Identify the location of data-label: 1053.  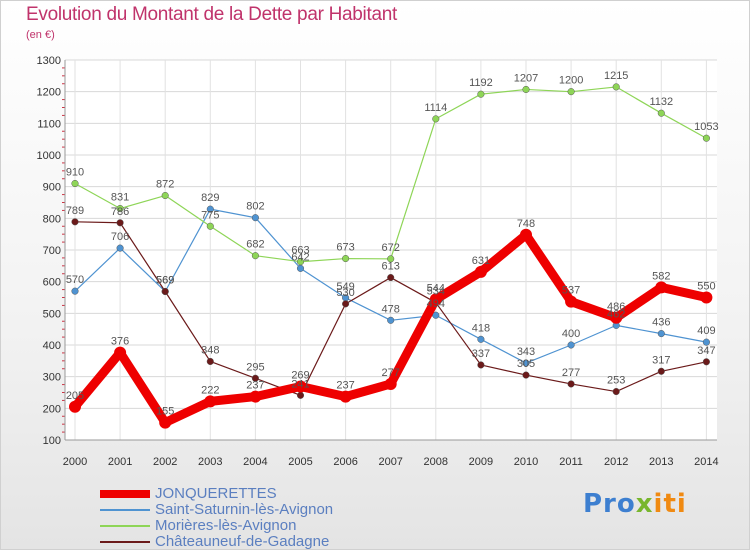
(706, 127).